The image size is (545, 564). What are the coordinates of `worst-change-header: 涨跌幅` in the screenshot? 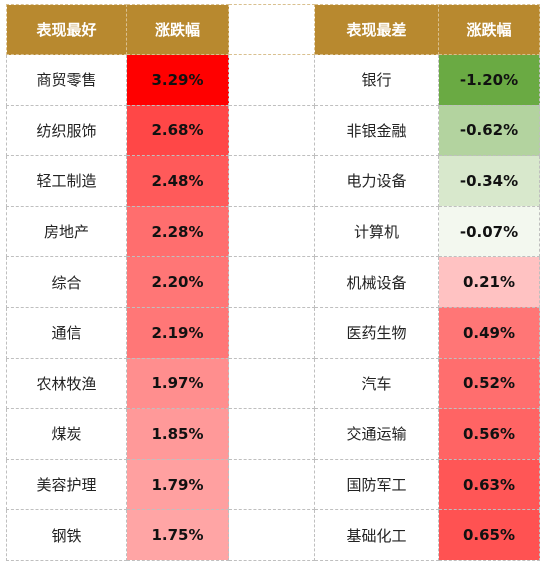 It's located at (489, 29).